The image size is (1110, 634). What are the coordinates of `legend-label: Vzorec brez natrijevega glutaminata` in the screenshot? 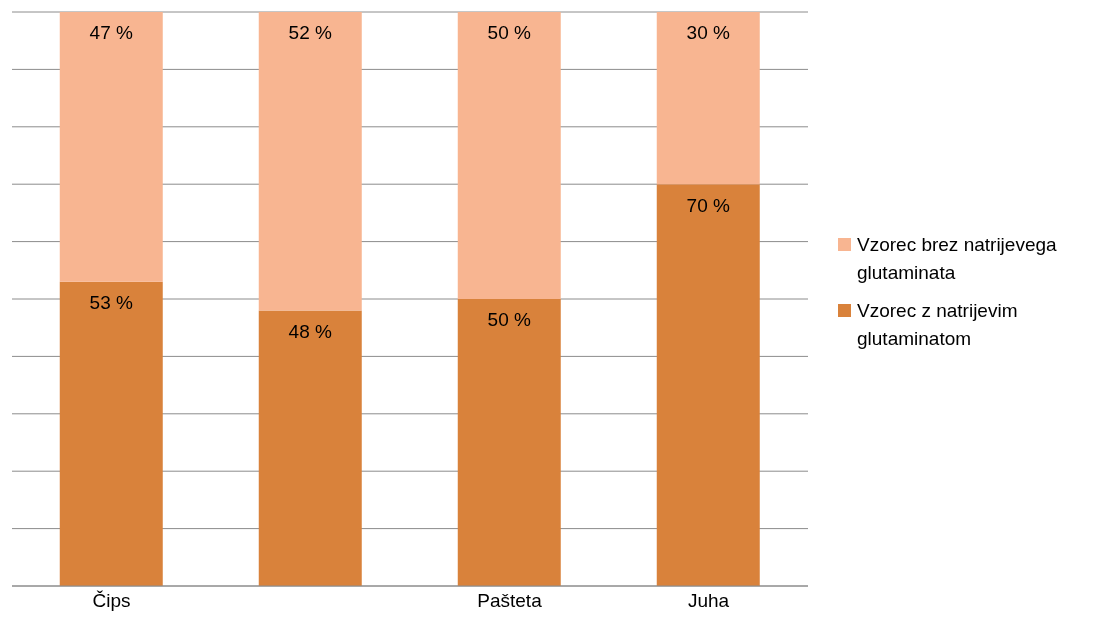 It's located at (957, 259).